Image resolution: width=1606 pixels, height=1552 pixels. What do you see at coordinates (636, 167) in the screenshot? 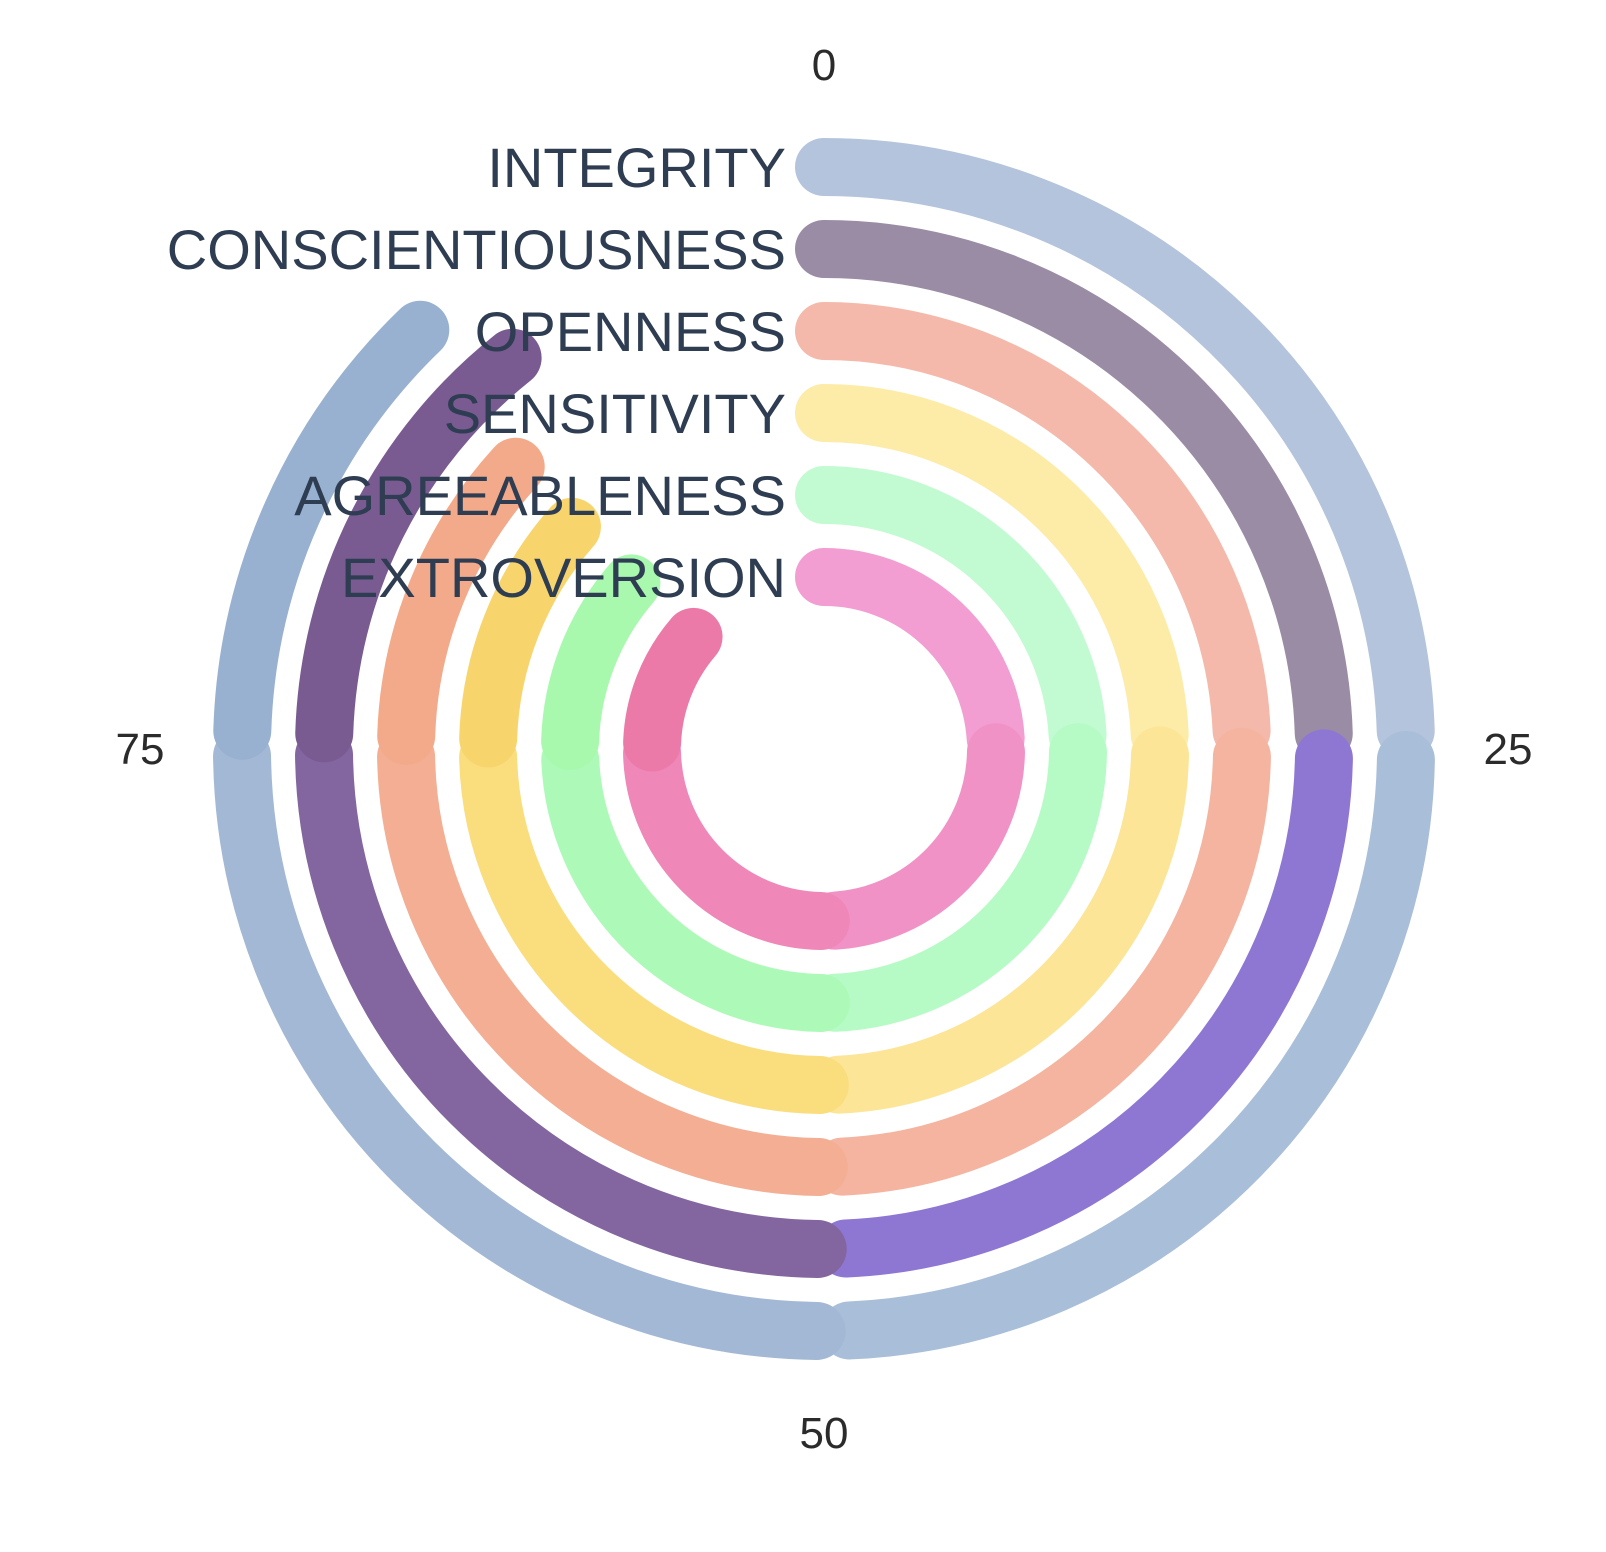
I see `category-label-integrity: INTEGRITY` at bounding box center [636, 167].